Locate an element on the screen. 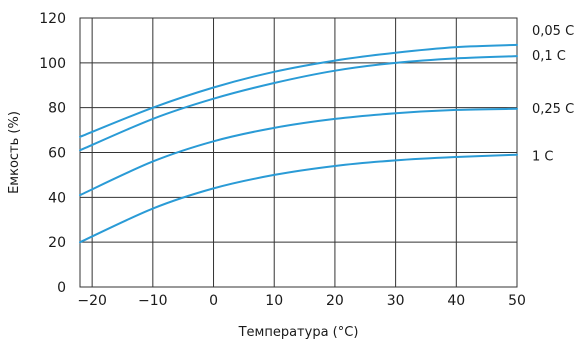  y-axis-title: Емкость (%) is located at coordinates (14, 152).